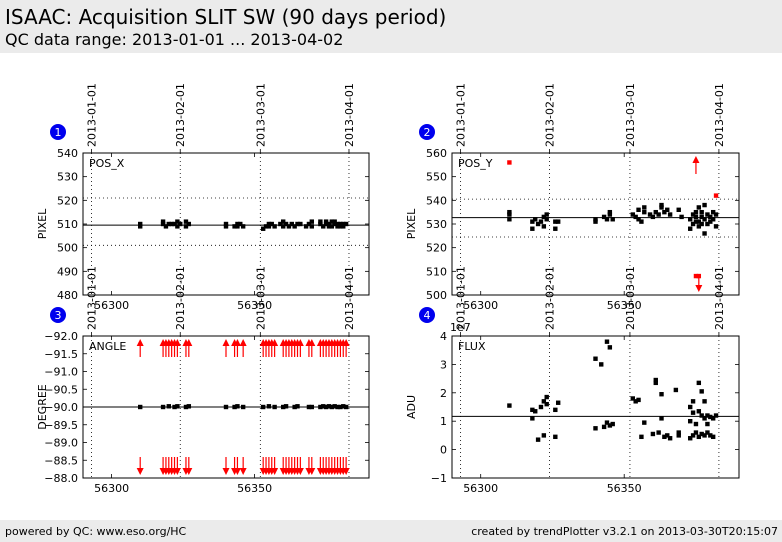  What do you see at coordinates (107, 163) in the screenshot?
I see `panel-label: POS_X` at bounding box center [107, 163].